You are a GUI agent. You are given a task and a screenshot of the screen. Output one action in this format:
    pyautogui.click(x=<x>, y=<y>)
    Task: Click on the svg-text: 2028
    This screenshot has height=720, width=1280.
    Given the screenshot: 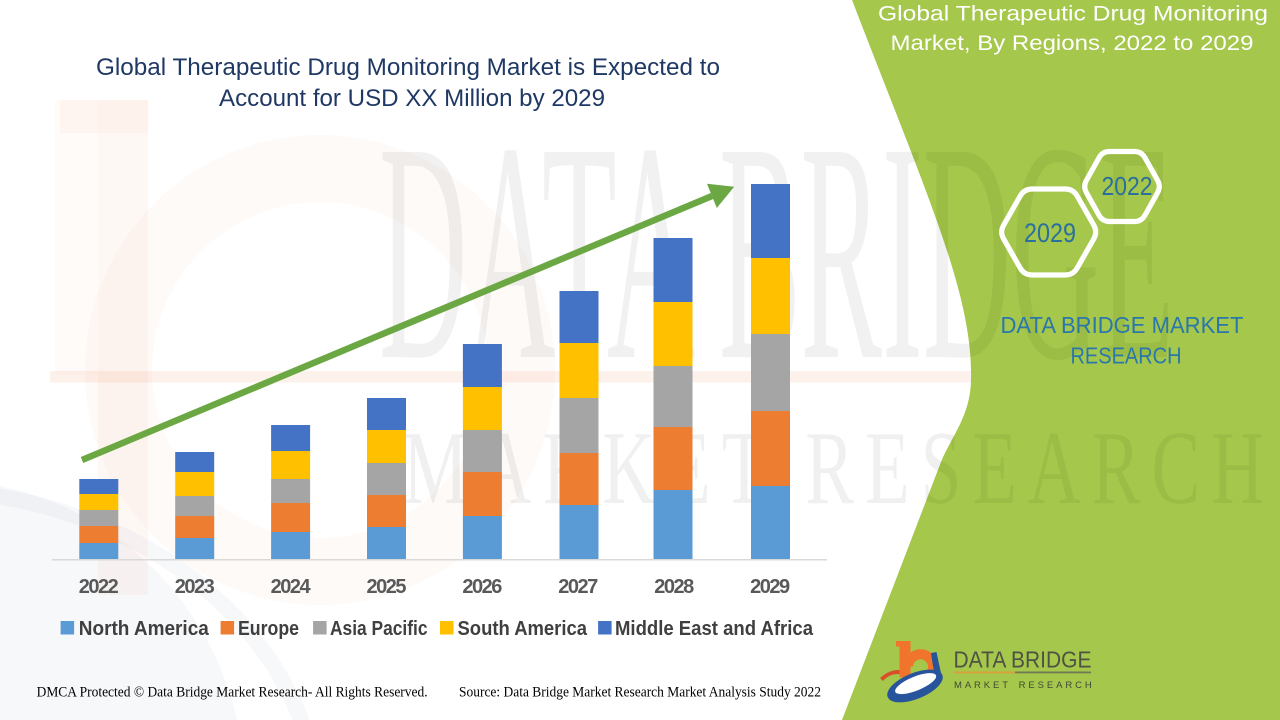 What is the action you would take?
    pyautogui.click(x=674, y=587)
    